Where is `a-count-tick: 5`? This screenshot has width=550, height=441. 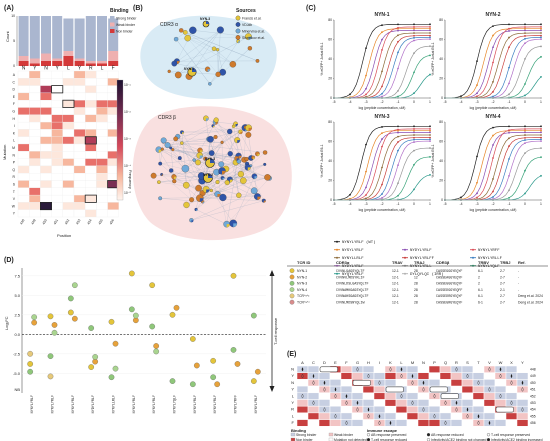
a-count-tick: 5 is located at coordinates (14, 41).